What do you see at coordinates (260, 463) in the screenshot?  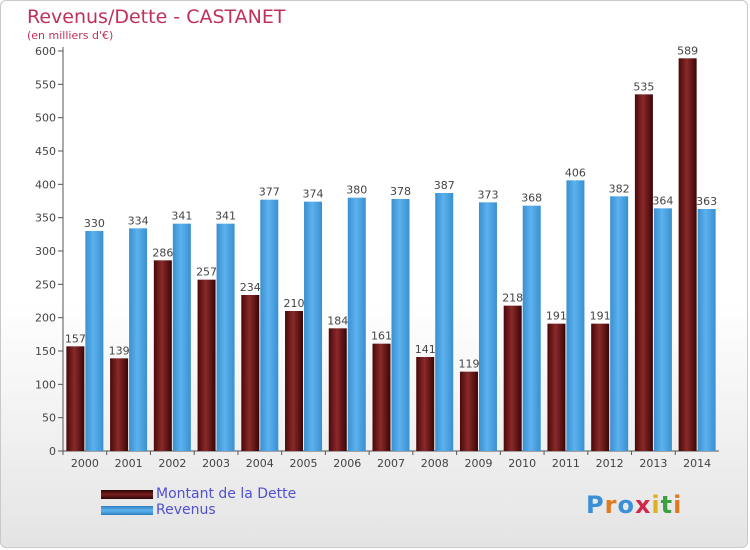 I see `x-tick-label: 2004` at bounding box center [260, 463].